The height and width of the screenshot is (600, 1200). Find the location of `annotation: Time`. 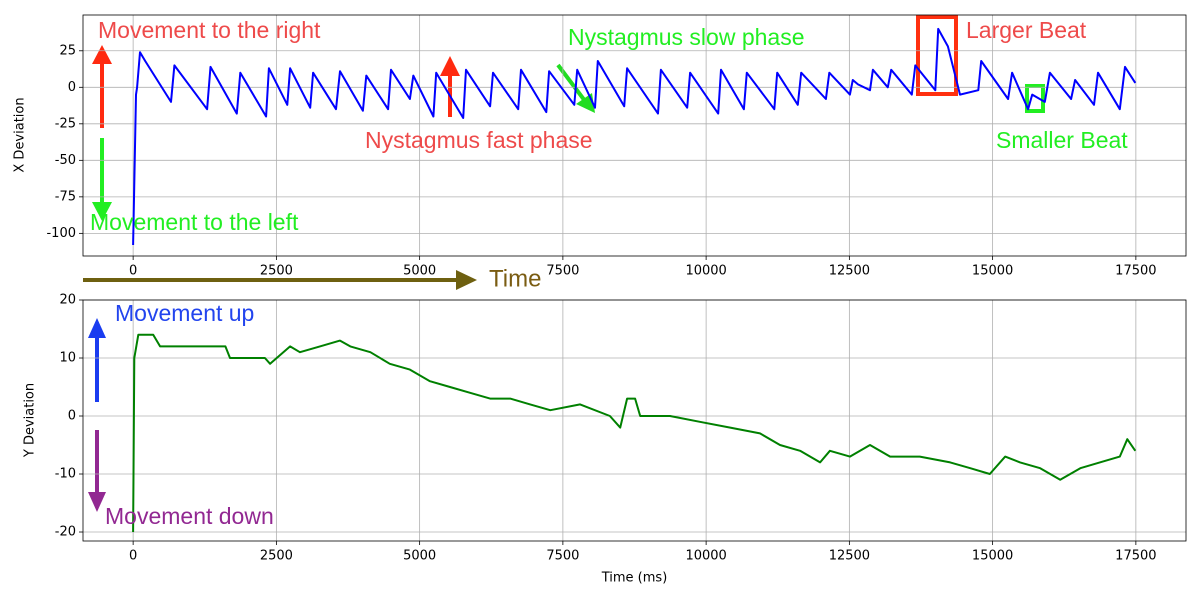

annotation: Time is located at coordinates (515, 278).